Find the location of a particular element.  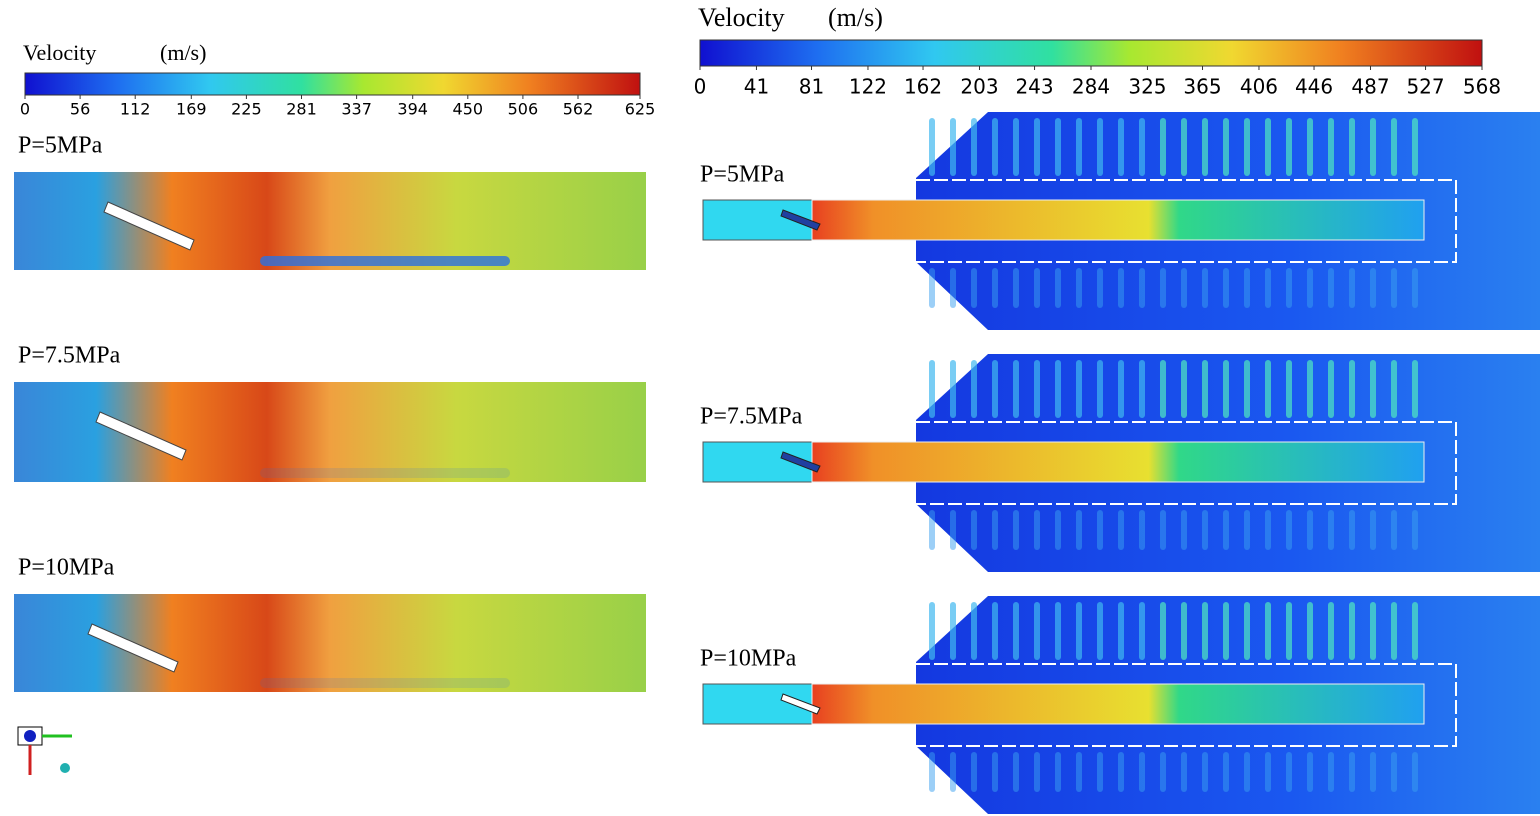

panel-label: P=7.5MPa is located at coordinates (751, 417).